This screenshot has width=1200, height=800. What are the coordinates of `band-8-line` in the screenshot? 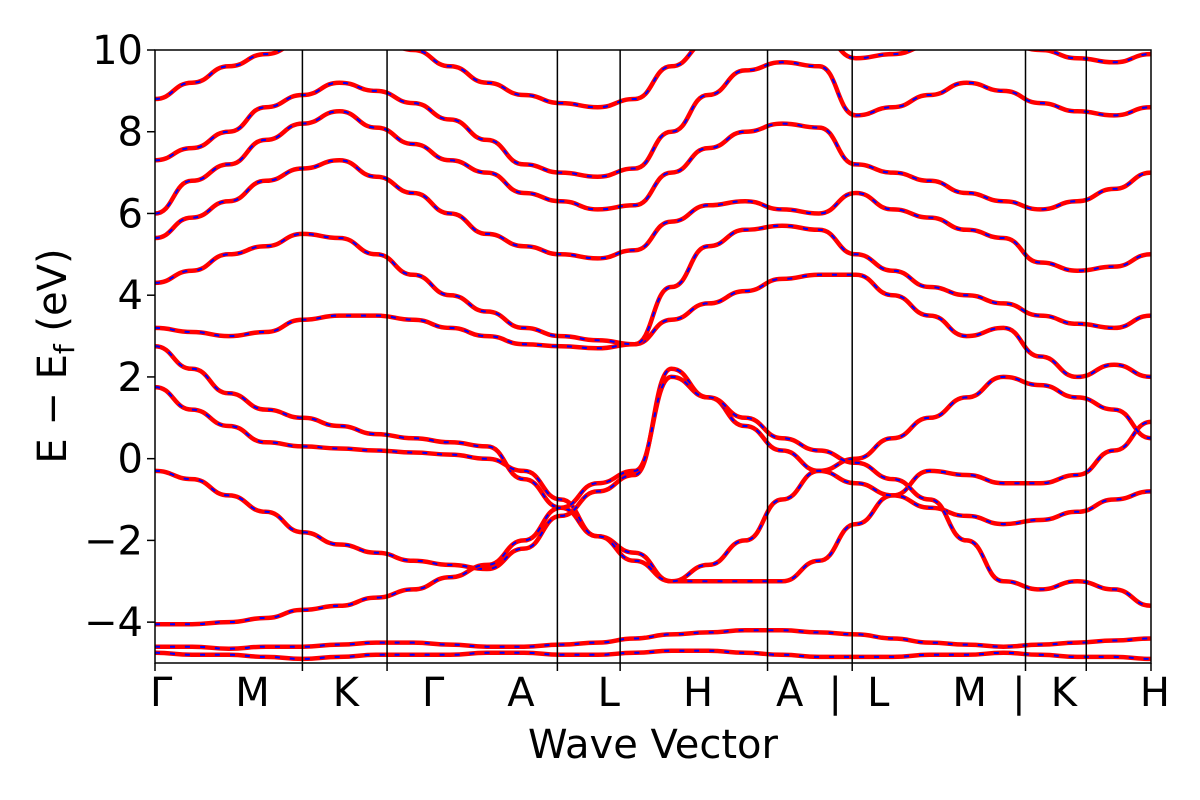 It's located at (653, 215).